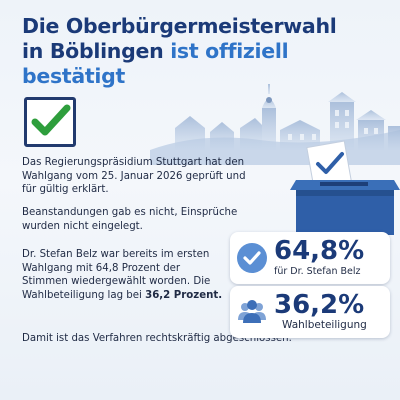  I want to click on green-checkmark-icon, so click(51, 120).